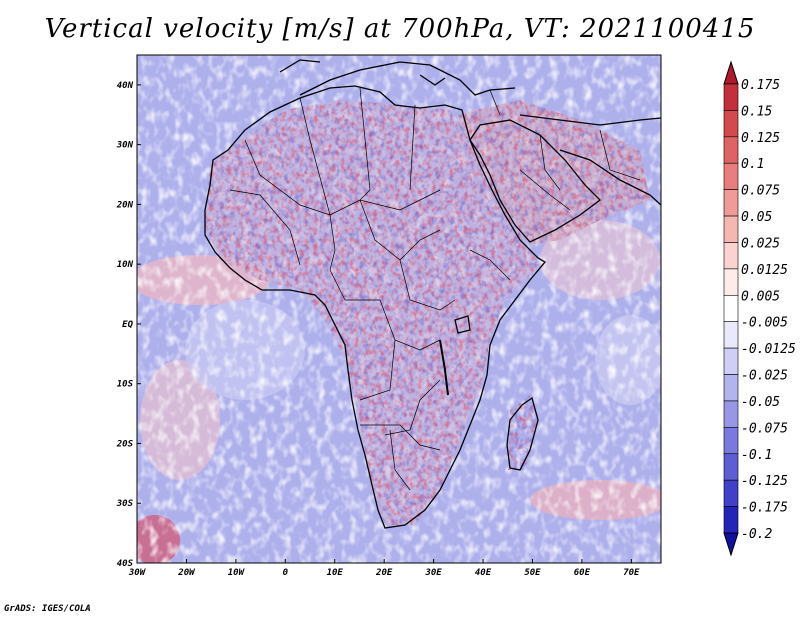 The width and height of the screenshot is (800, 618). What do you see at coordinates (760, 402) in the screenshot?
I see `colorbar-label: -0.05` at bounding box center [760, 402].